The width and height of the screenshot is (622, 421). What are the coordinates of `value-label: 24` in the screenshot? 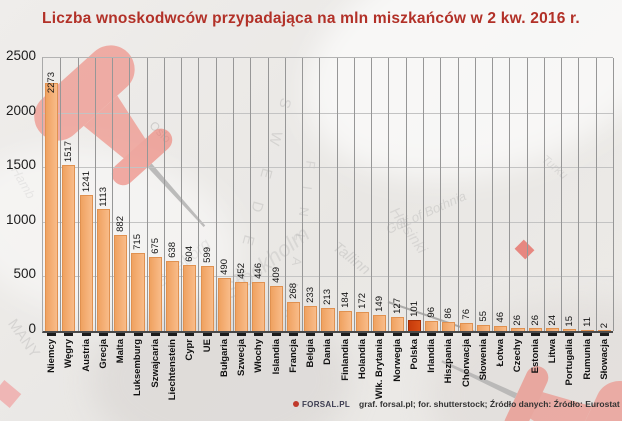 It's located at (552, 320).